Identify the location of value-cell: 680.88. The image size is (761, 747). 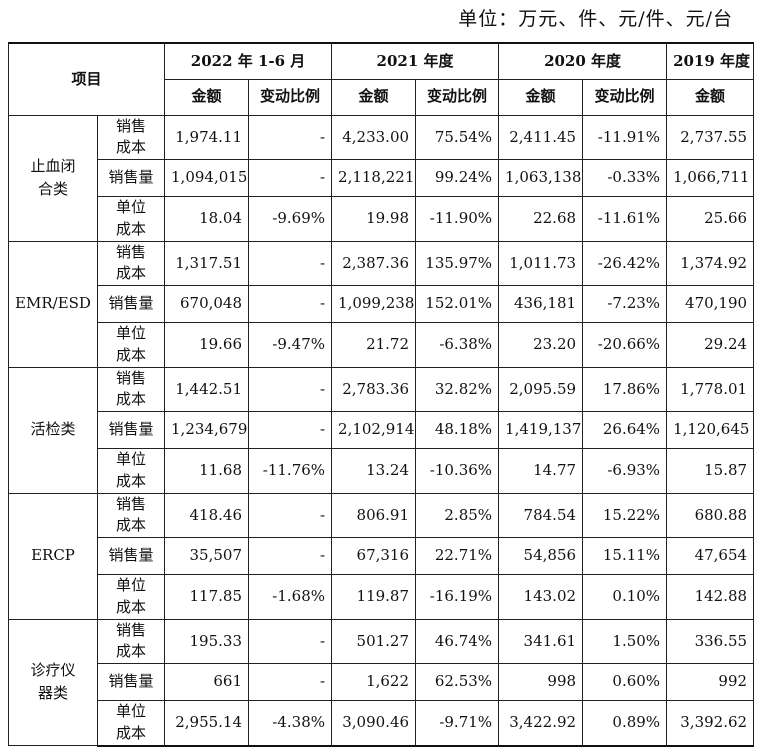
(710, 515).